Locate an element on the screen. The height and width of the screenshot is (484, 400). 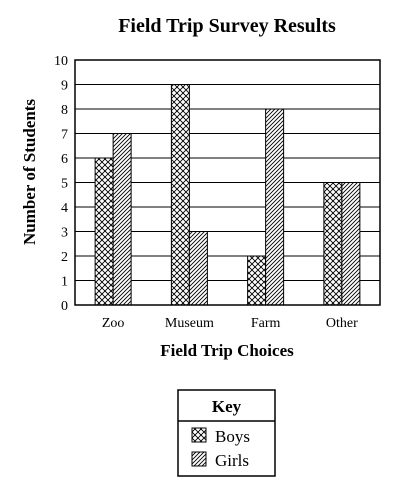
x-category-zoo: Zoo is located at coordinates (113, 323).